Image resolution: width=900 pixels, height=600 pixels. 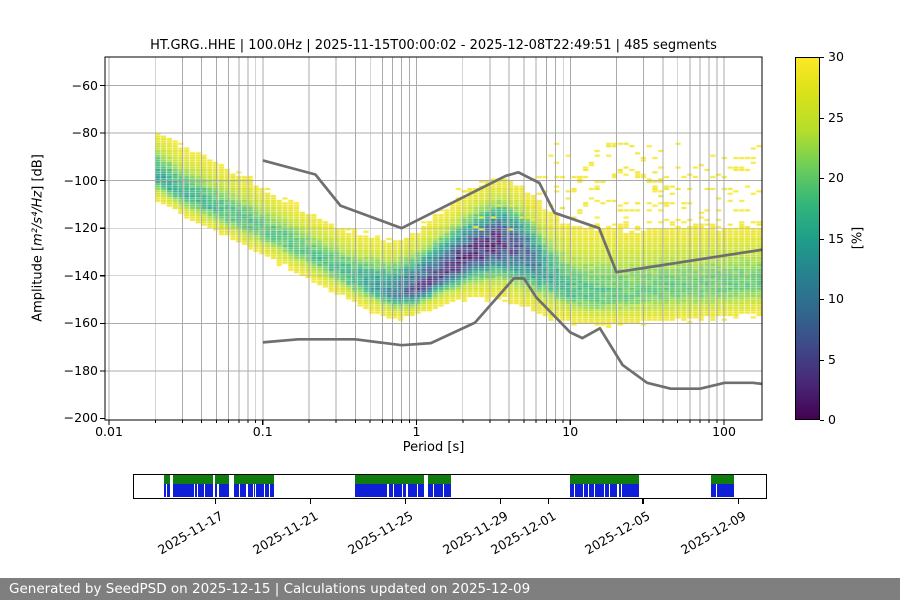 What do you see at coordinates (433, 447) in the screenshot?
I see `x-axis-label: Period [s]` at bounding box center [433, 447].